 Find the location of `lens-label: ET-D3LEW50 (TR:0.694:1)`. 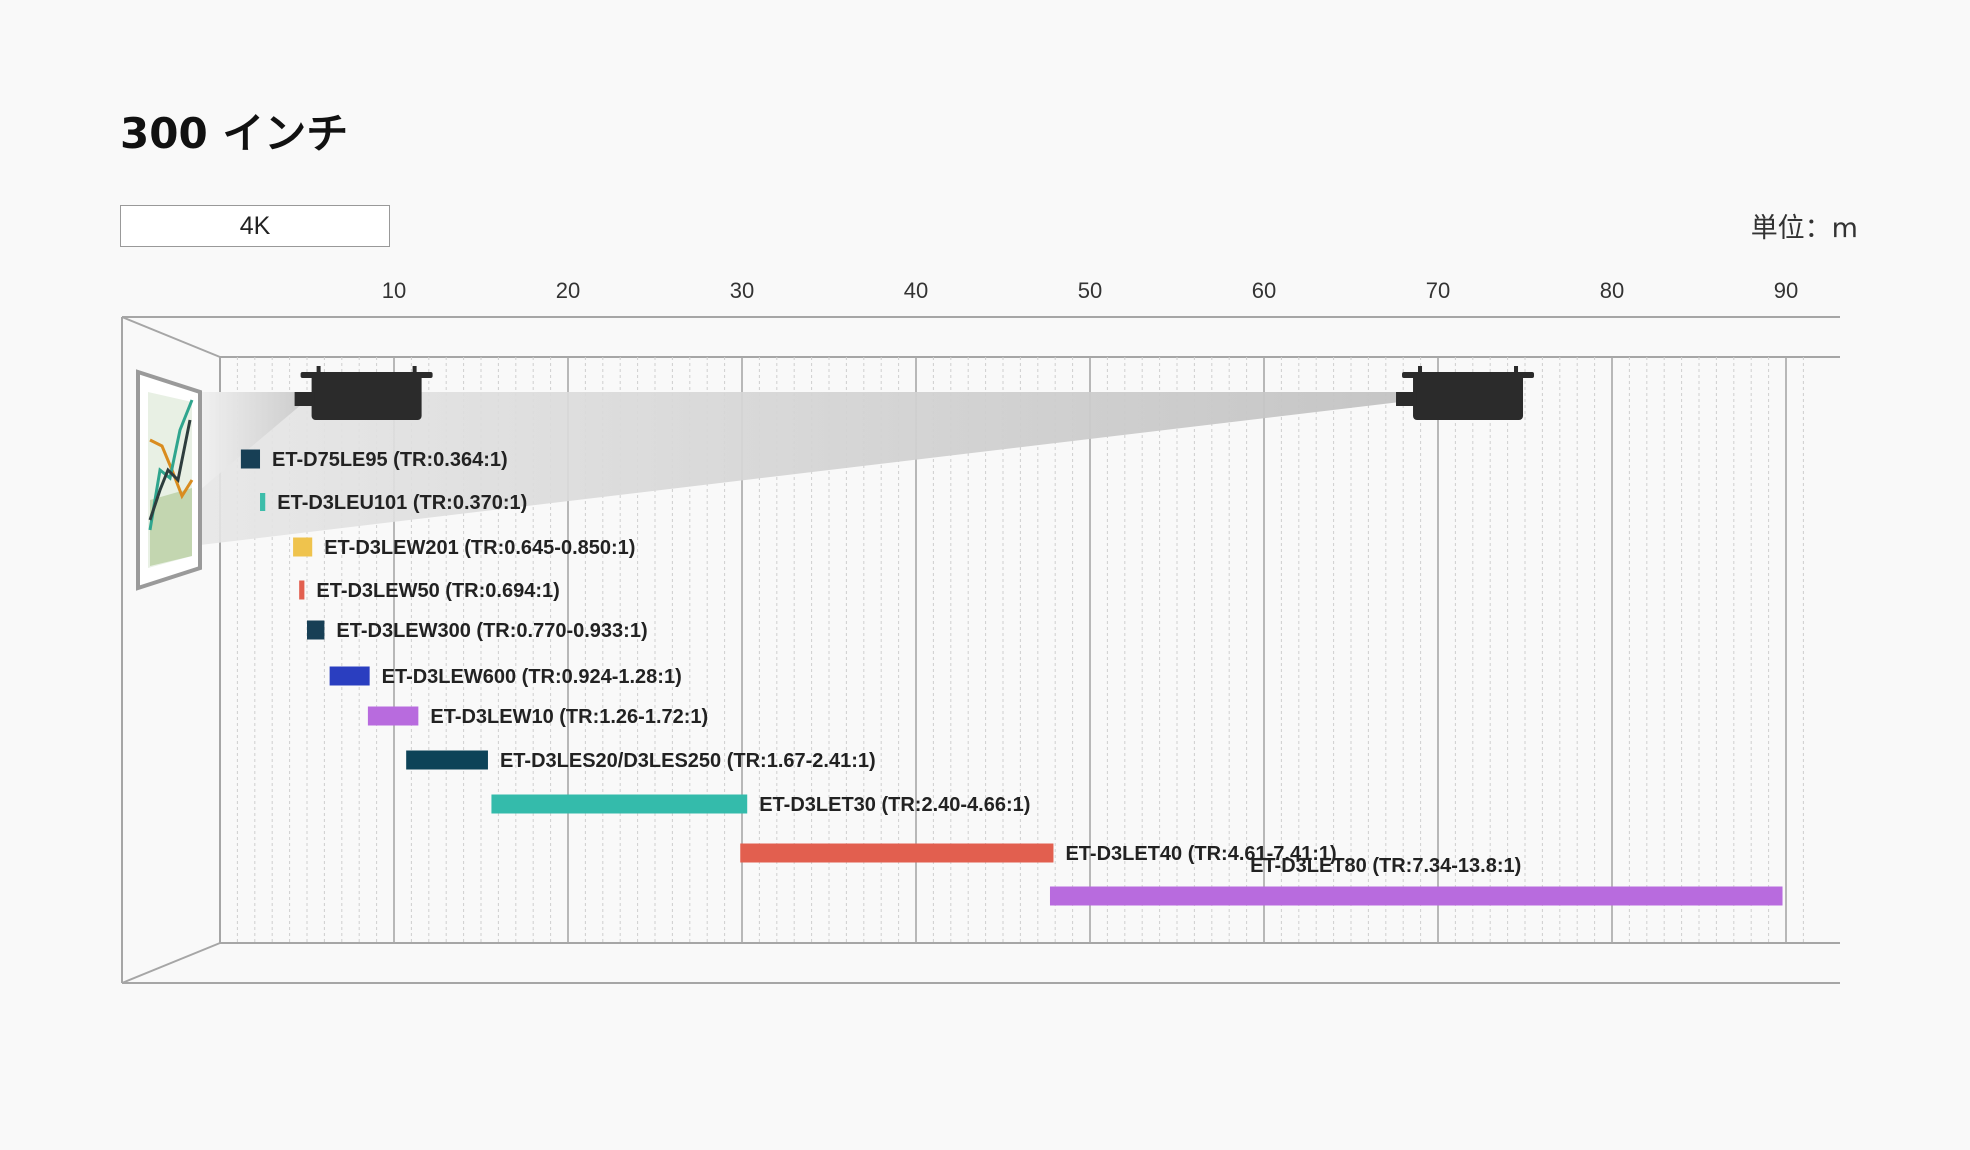

lens-label: ET-D3LEW50 (TR:0.694:1) is located at coordinates (437, 591).